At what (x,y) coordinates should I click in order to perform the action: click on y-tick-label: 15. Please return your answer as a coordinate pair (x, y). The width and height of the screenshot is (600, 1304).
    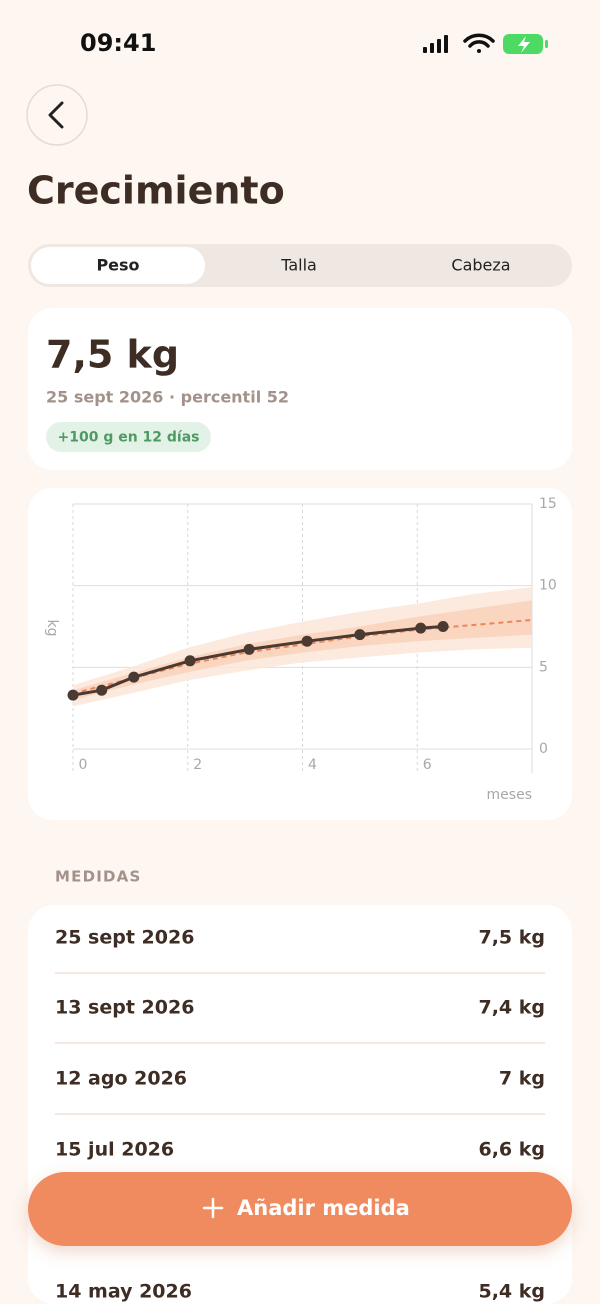
    Looking at the image, I should click on (548, 504).